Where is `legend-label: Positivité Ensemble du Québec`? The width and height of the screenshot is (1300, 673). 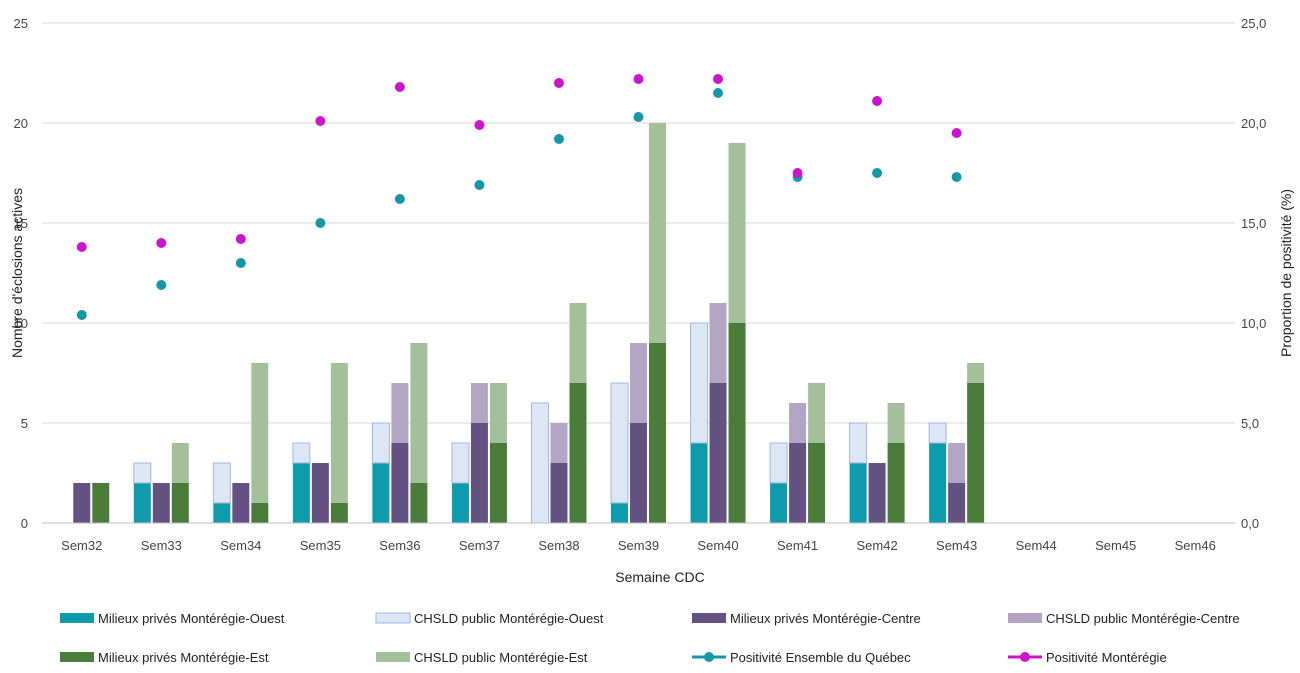
legend-label: Positivité Ensemble du Québec is located at coordinates (820, 657).